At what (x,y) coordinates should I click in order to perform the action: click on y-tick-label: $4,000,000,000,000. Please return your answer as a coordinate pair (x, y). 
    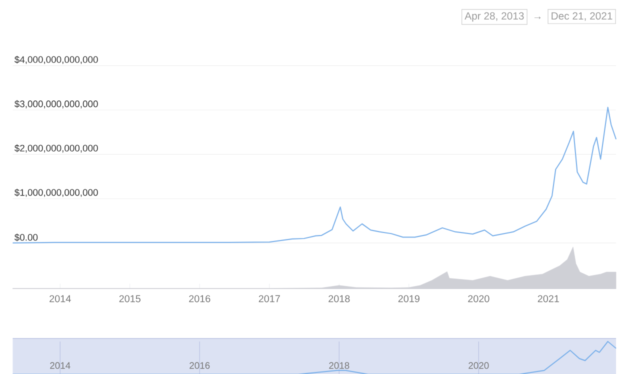
    Looking at the image, I should click on (56, 60).